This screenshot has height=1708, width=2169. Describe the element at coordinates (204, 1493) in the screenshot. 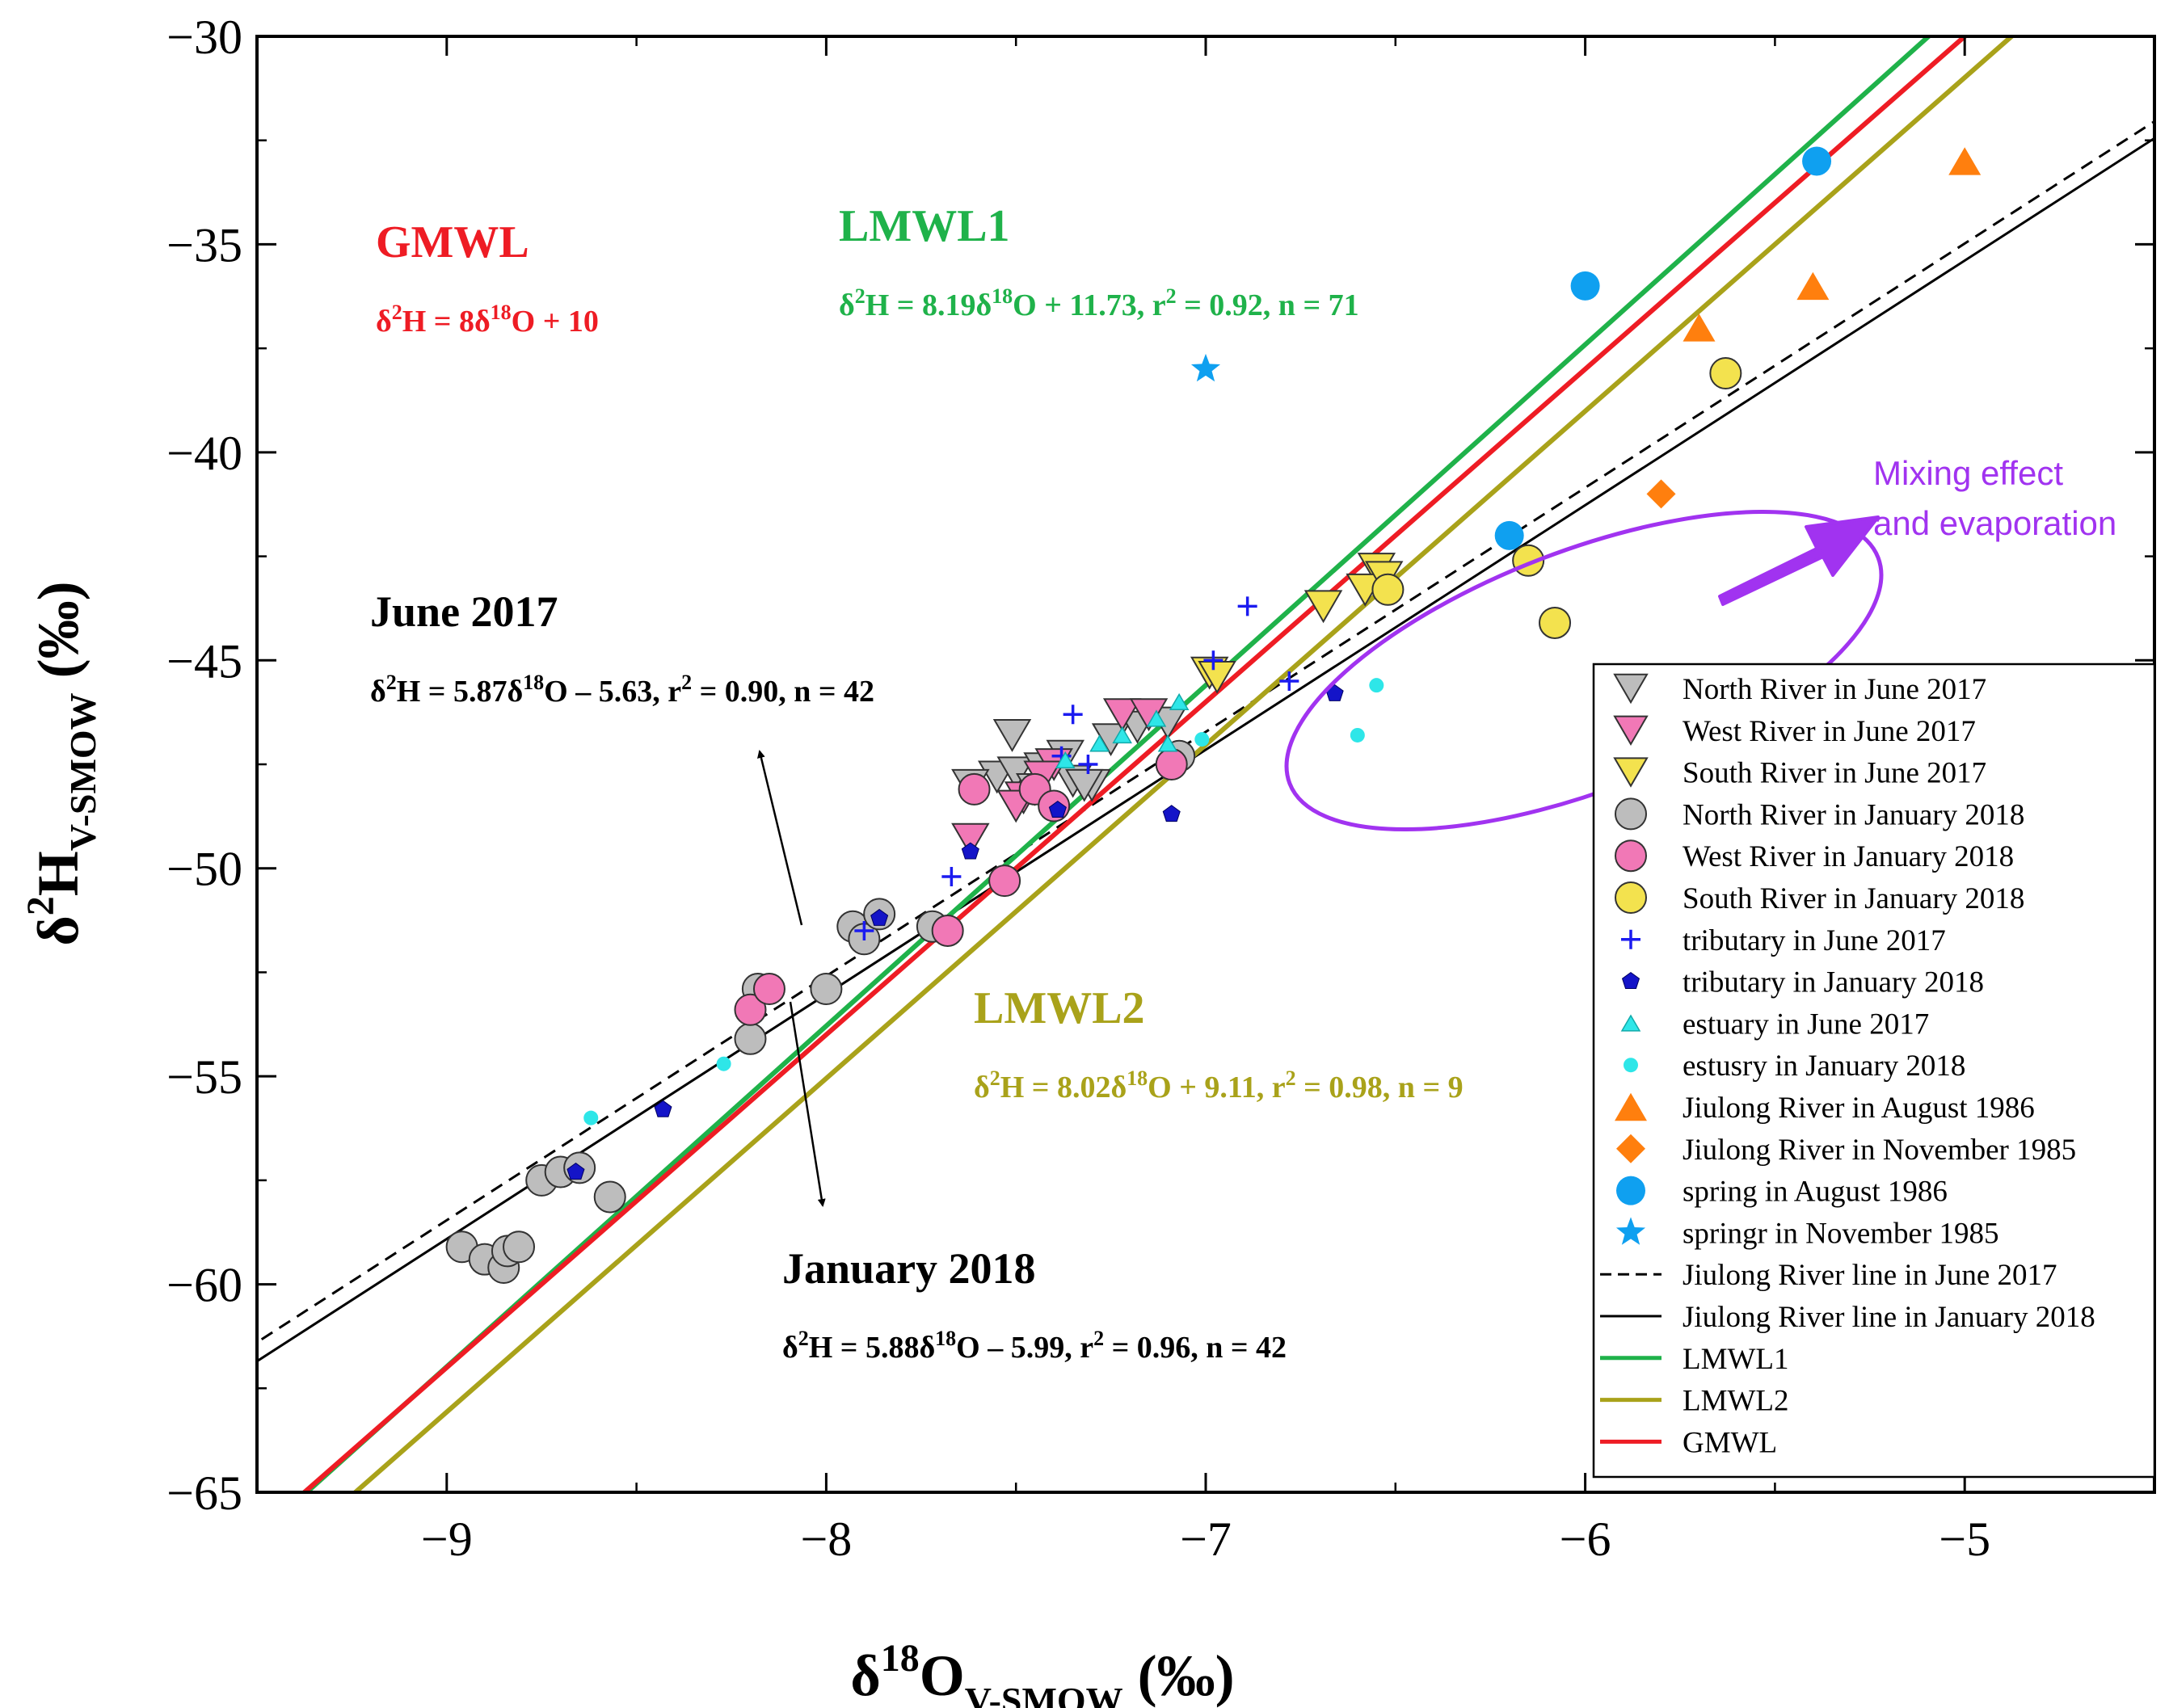

I see `y-tick-label: −65` at that location.